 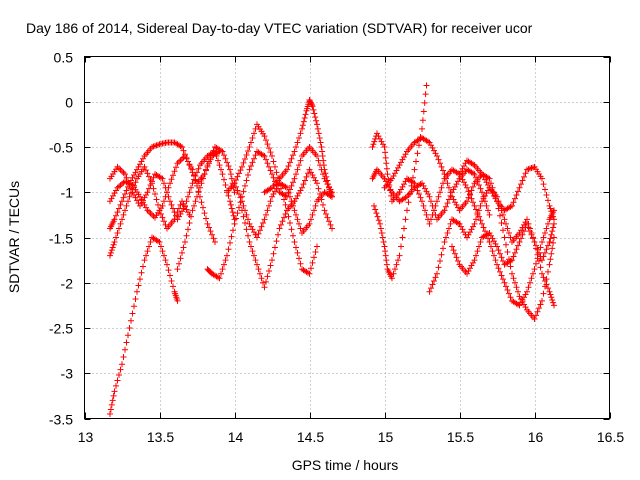 What do you see at coordinates (460, 437) in the screenshot?
I see `x-tick-label: 15.5` at bounding box center [460, 437].